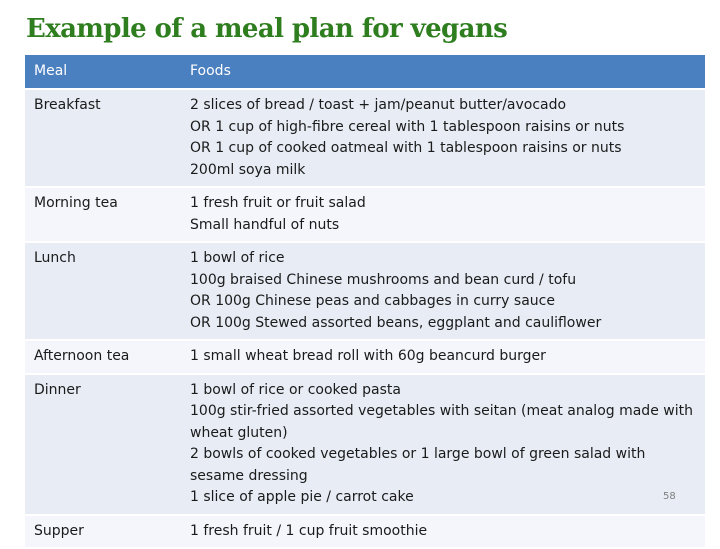  What do you see at coordinates (265, 224) in the screenshot?
I see `food-line: Small handful of nuts` at bounding box center [265, 224].